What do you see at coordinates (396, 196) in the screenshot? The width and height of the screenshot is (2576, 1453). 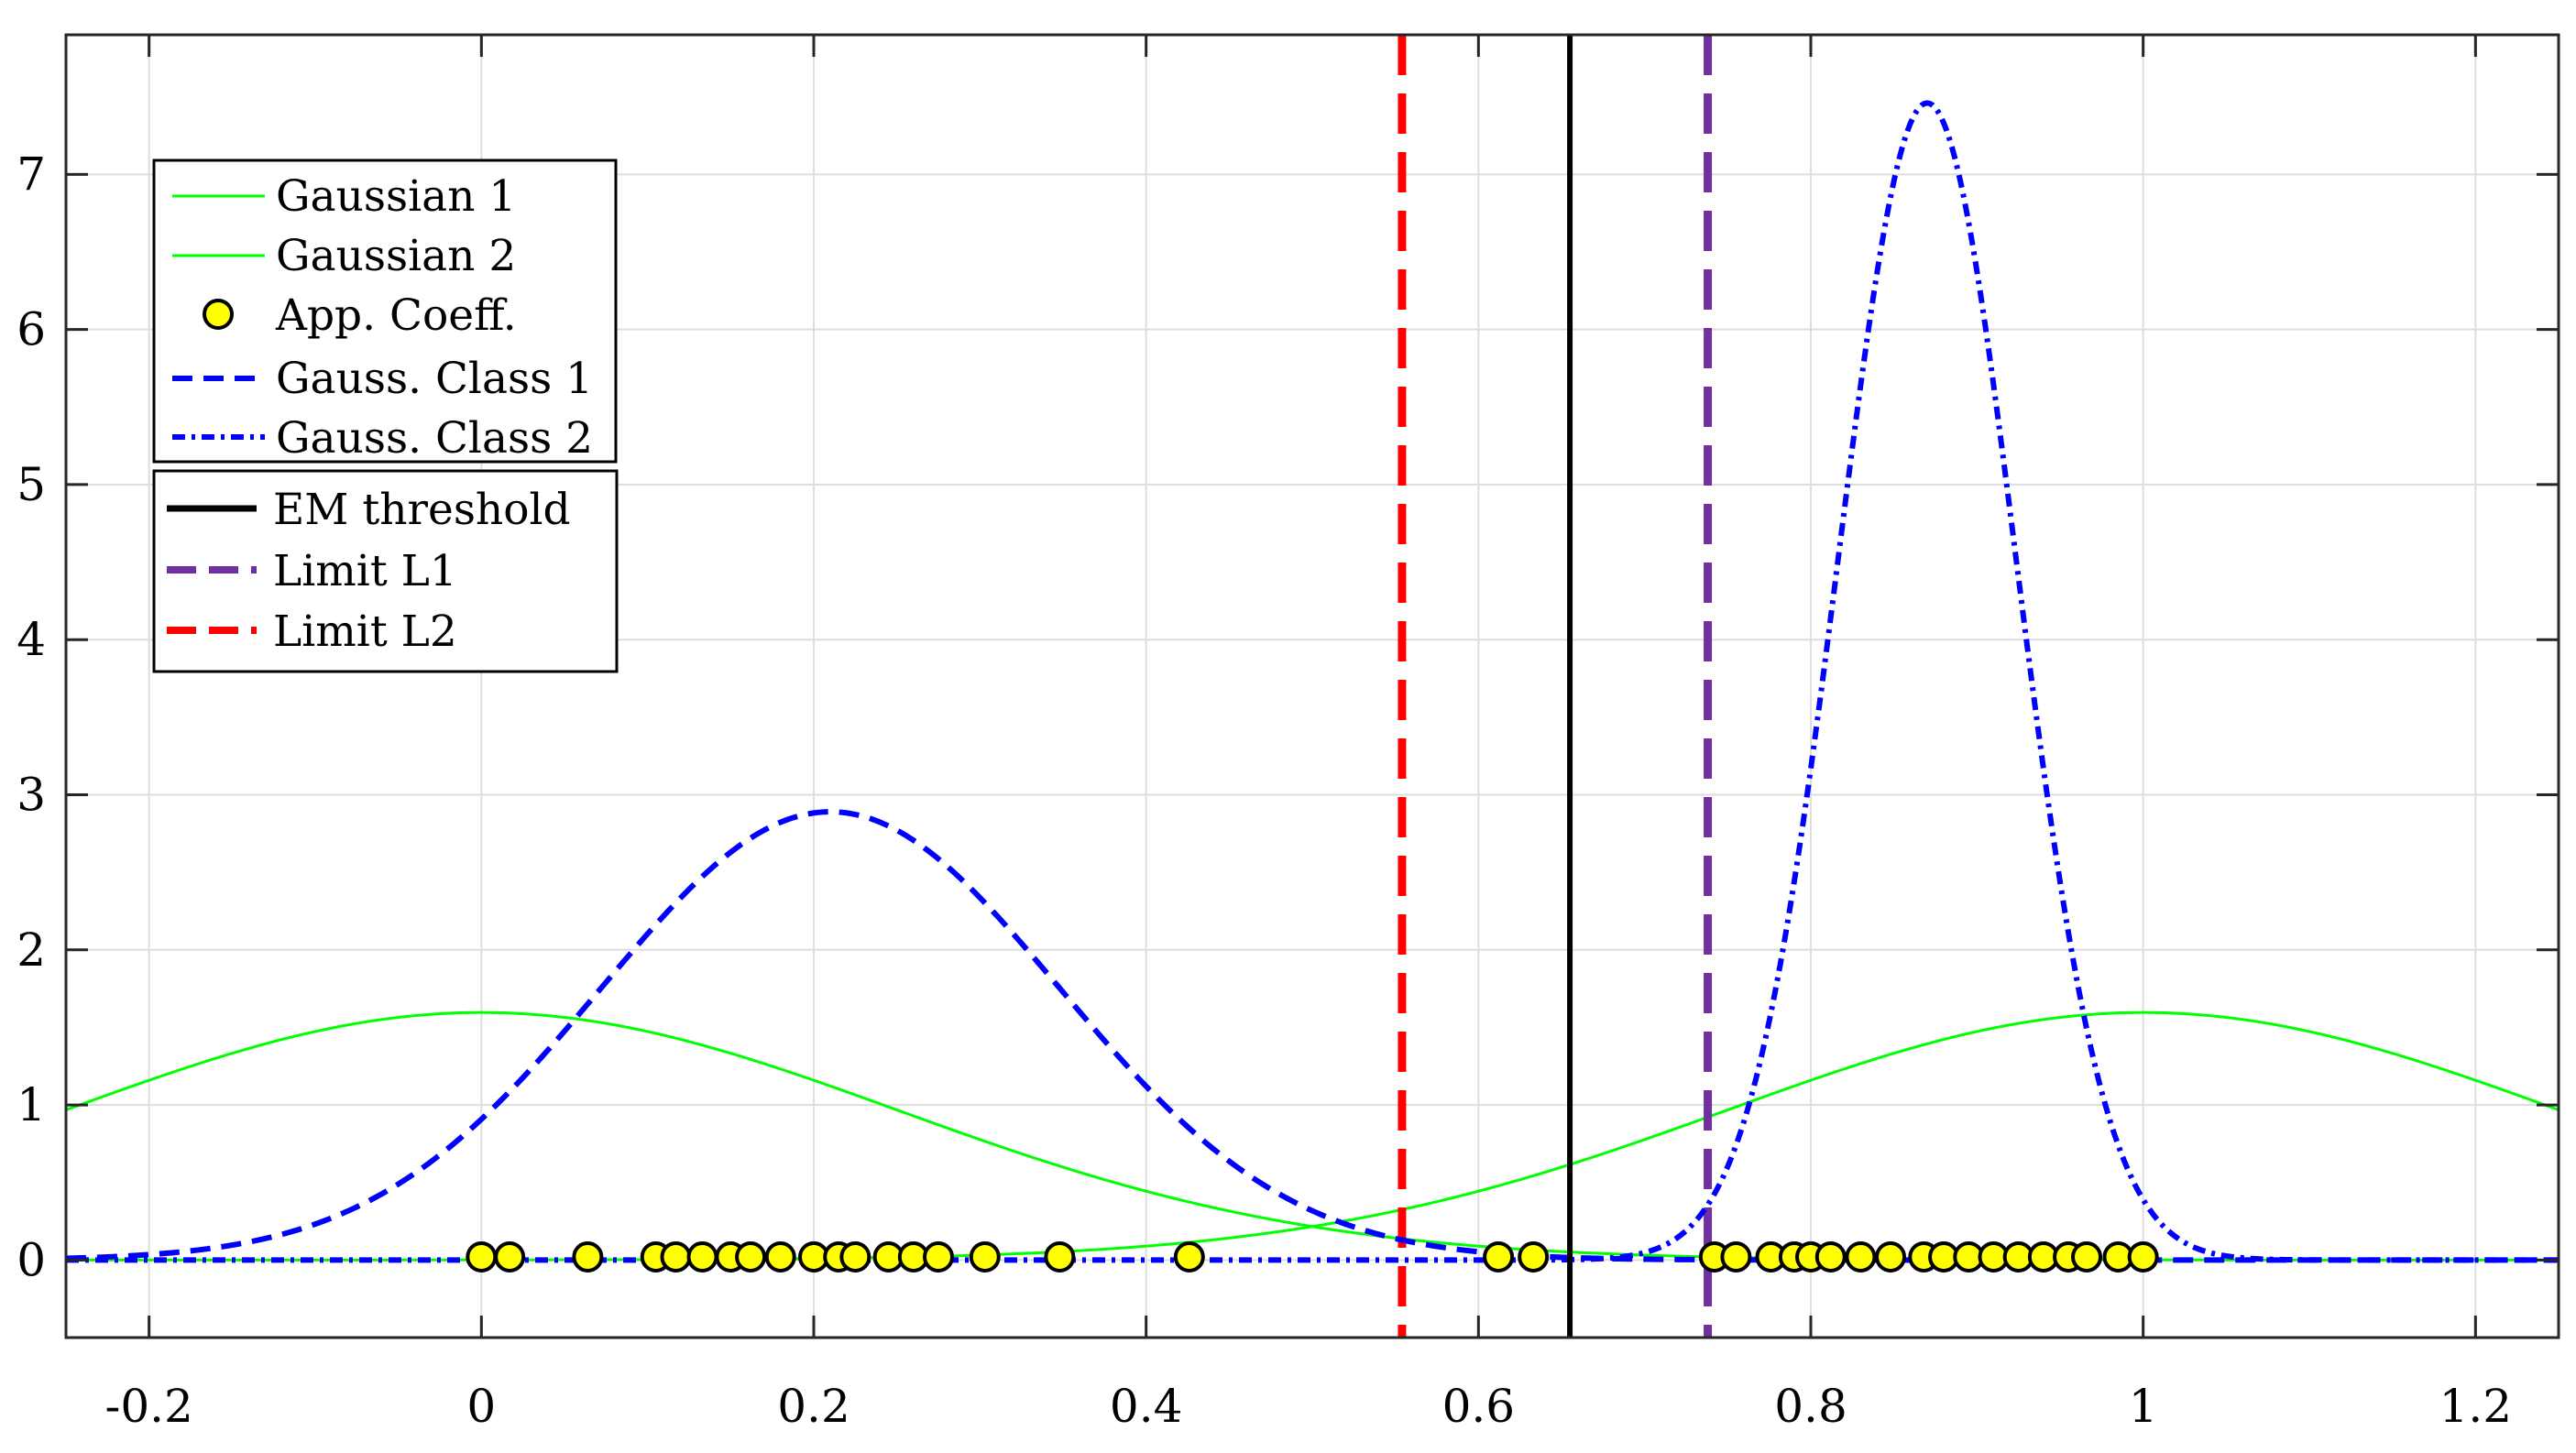 I see `legend-label-gaussian-1: Gaussian 1` at bounding box center [396, 196].